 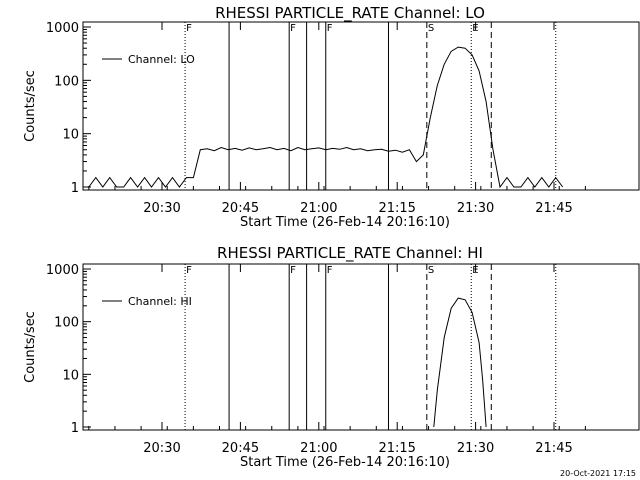 I want to click on panel-1-ylabel: Counts/sec, so click(x=30, y=106).